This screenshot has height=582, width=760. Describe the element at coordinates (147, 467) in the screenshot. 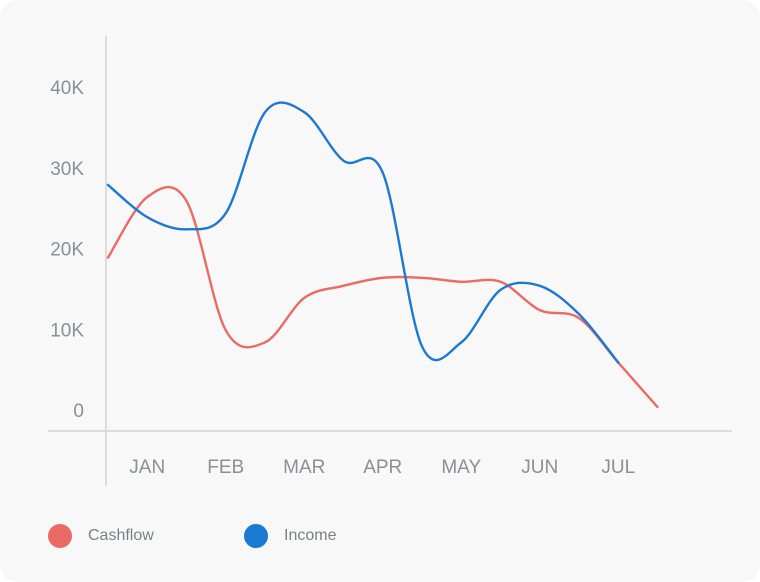

I see `x-tick-label: JAN` at that location.